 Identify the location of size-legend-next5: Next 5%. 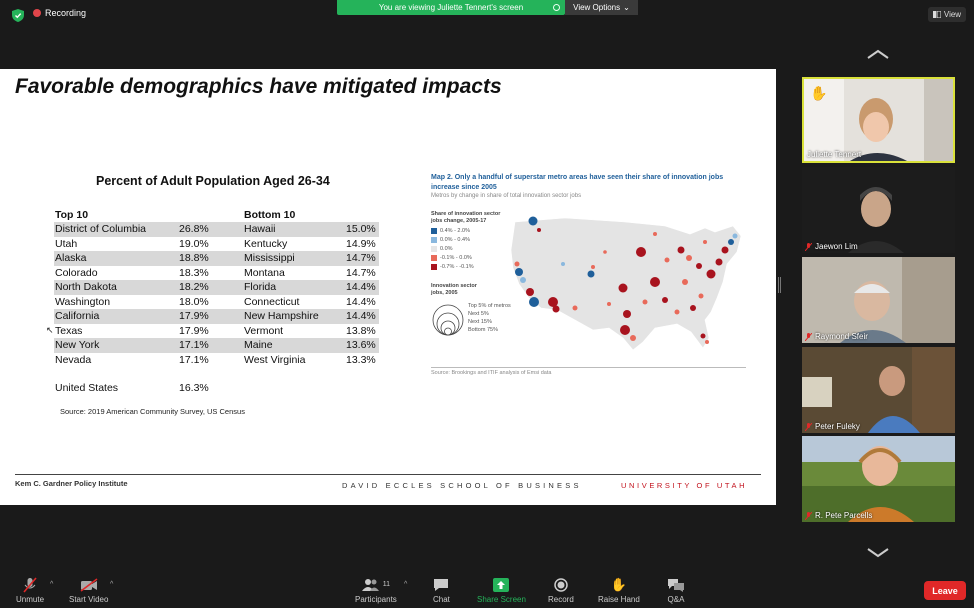
(478, 314).